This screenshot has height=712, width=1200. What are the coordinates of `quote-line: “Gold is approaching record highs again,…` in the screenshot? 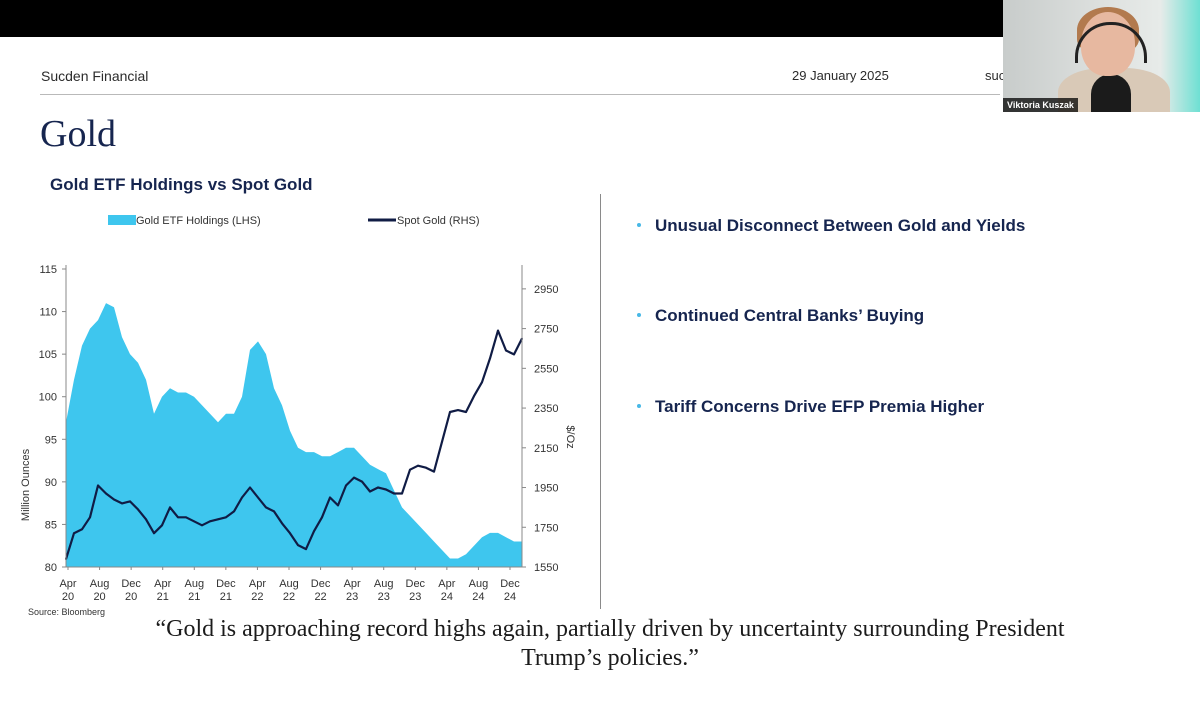 It's located at (610, 629).